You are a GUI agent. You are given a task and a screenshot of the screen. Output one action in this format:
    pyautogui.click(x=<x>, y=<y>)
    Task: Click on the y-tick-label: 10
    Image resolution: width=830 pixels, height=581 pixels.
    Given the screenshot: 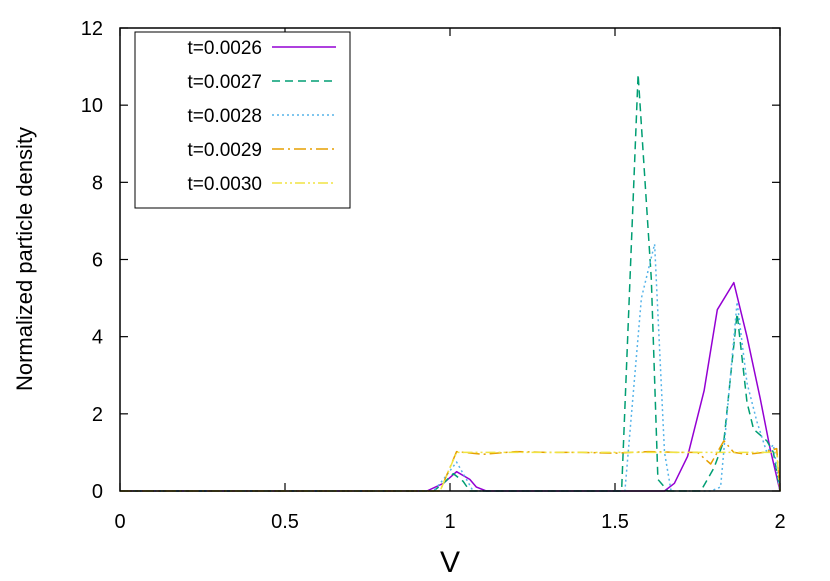 What is the action you would take?
    pyautogui.click(x=92, y=106)
    